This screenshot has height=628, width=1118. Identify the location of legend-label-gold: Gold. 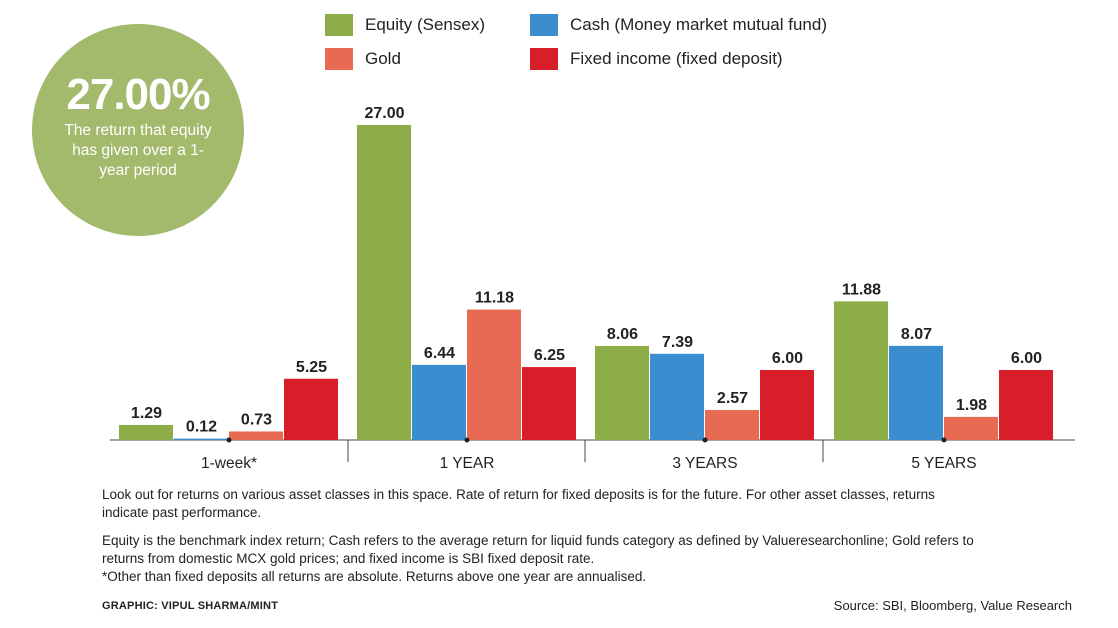
(383, 58).